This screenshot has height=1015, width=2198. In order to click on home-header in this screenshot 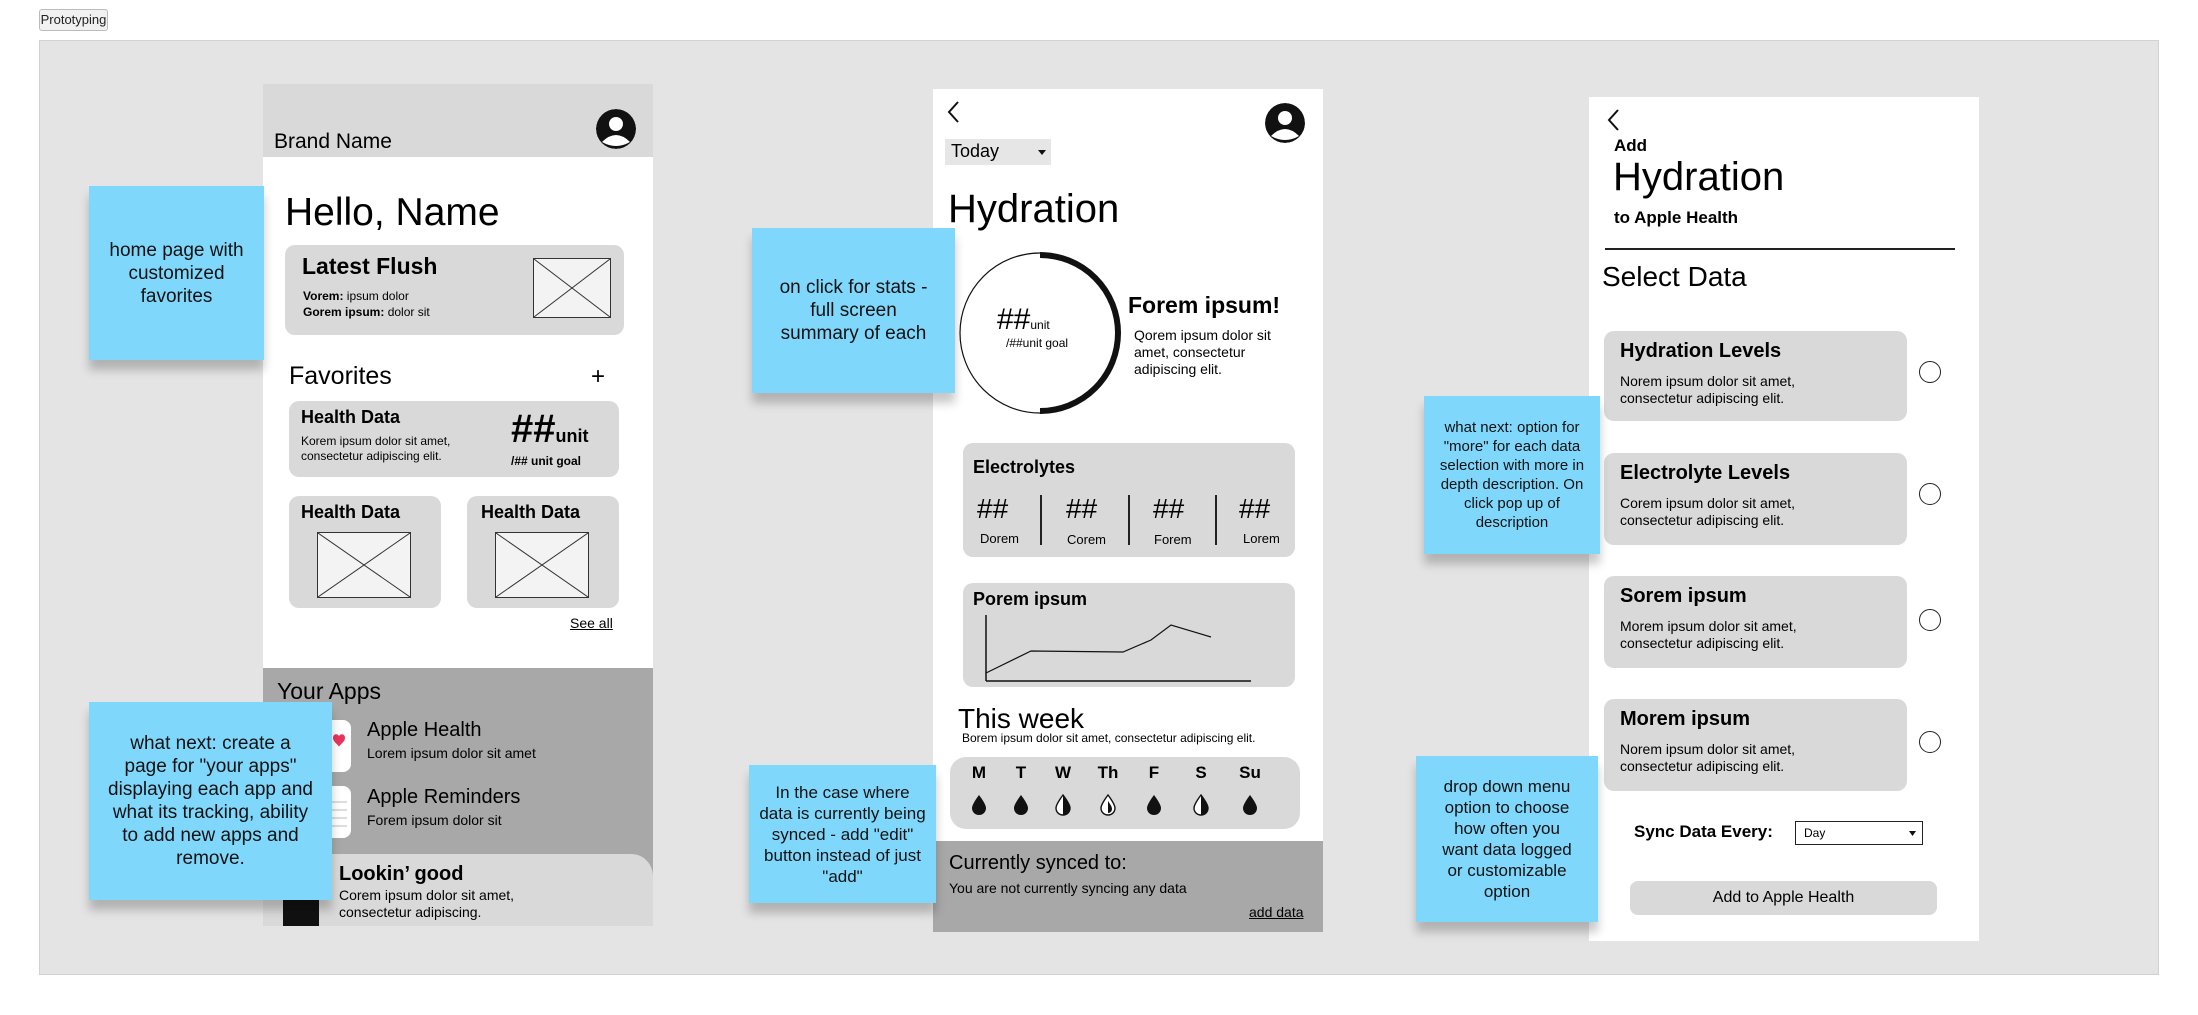, I will do `click(458, 120)`.